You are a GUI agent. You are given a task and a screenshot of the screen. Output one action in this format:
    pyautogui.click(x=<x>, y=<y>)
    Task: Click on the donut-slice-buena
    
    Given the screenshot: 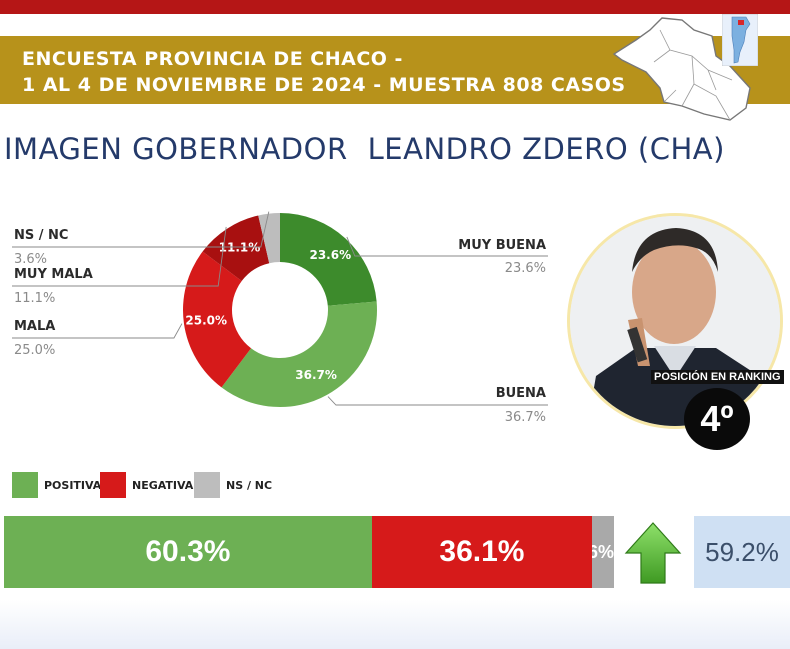 What is the action you would take?
    pyautogui.click(x=299, y=354)
    